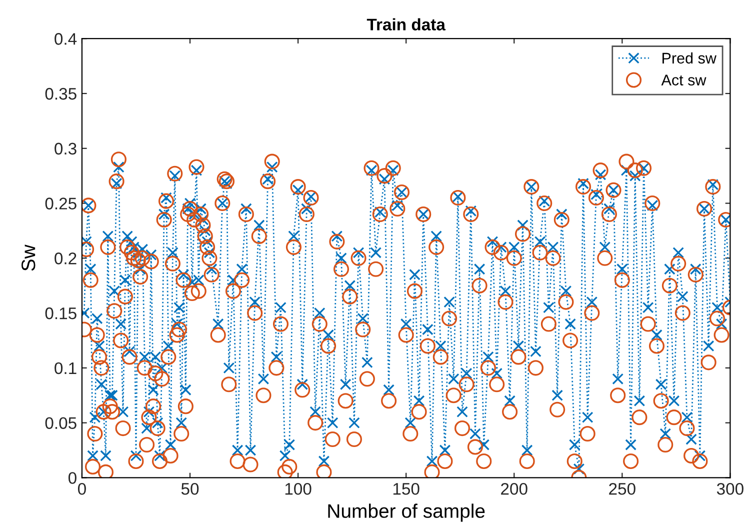 The image size is (752, 529). I want to click on x-tick-label: 200, so click(514, 488).